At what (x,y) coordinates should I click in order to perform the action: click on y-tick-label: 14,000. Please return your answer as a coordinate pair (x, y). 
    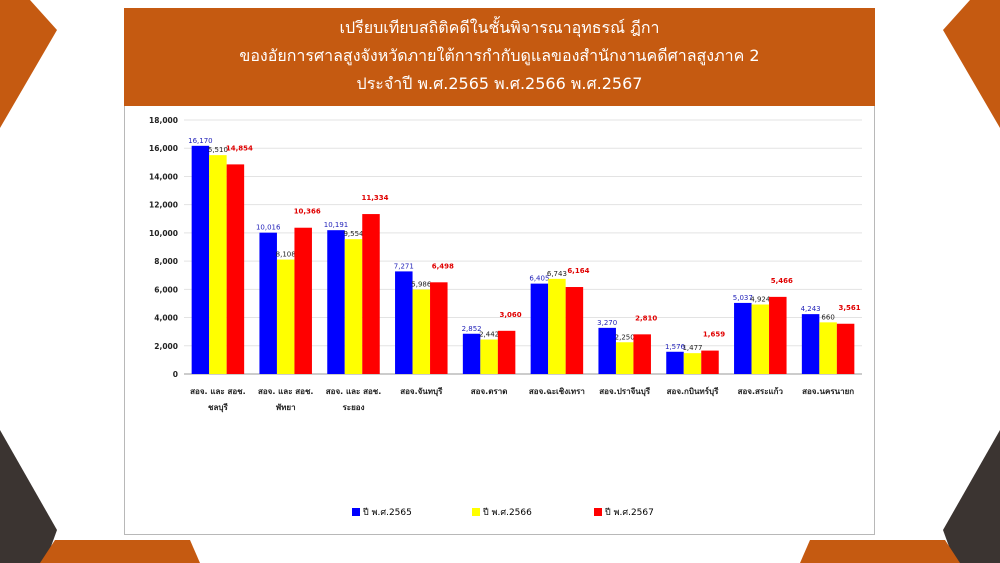
    Looking at the image, I should click on (163, 176).